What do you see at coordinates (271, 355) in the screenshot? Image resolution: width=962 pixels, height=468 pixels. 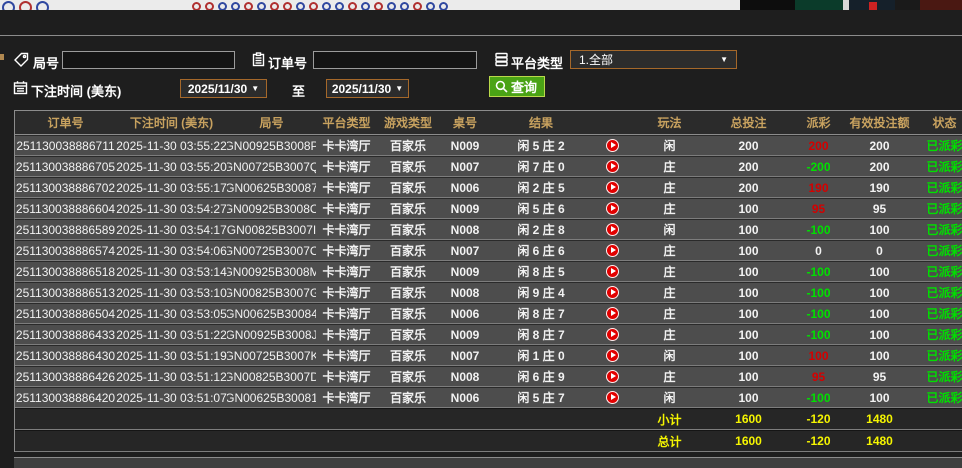 I see `round-no-cell: GN00725B3007K` at bounding box center [271, 355].